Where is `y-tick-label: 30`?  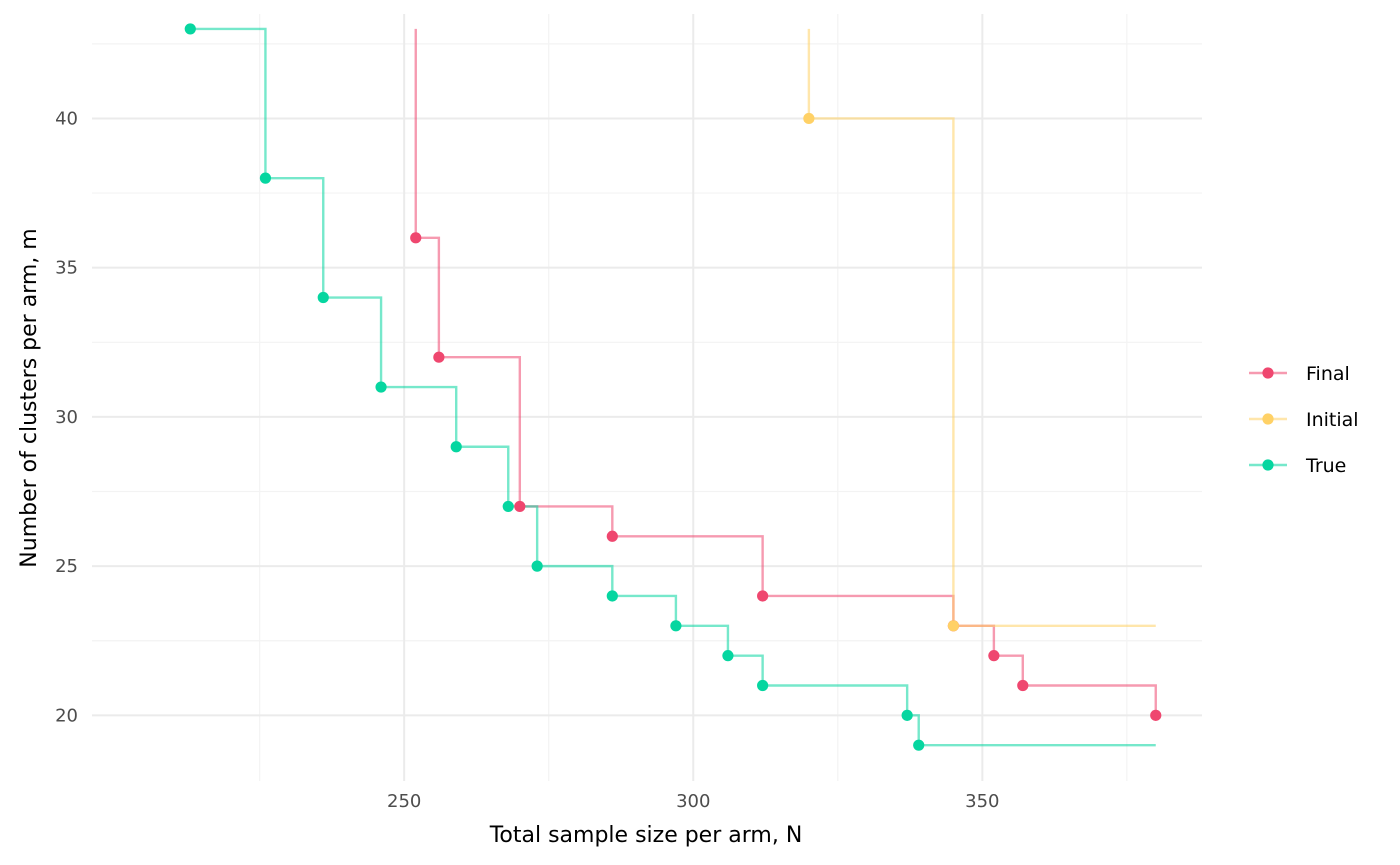
y-tick-label: 30 is located at coordinates (66, 417).